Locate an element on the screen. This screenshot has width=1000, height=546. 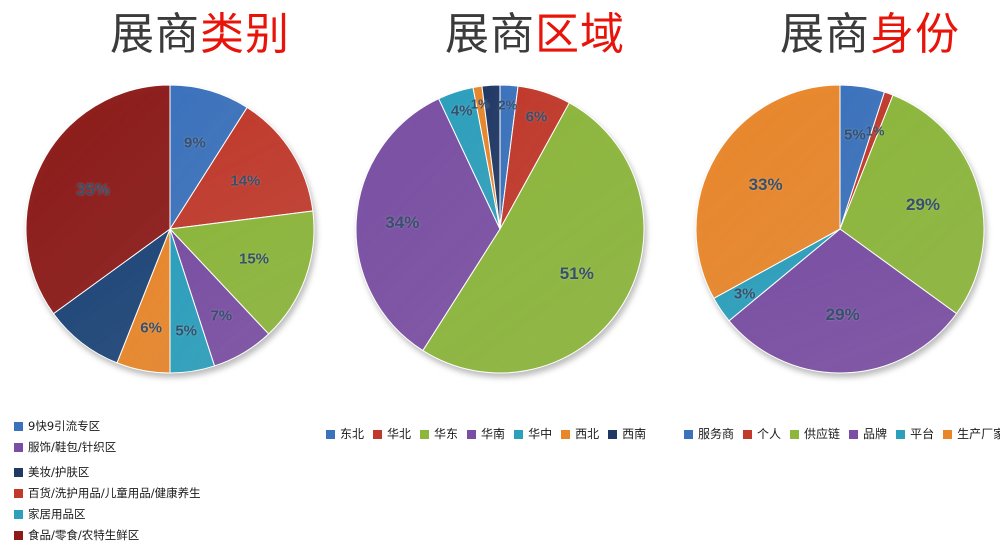
legend-item: 个人 is located at coordinates (762, 434).